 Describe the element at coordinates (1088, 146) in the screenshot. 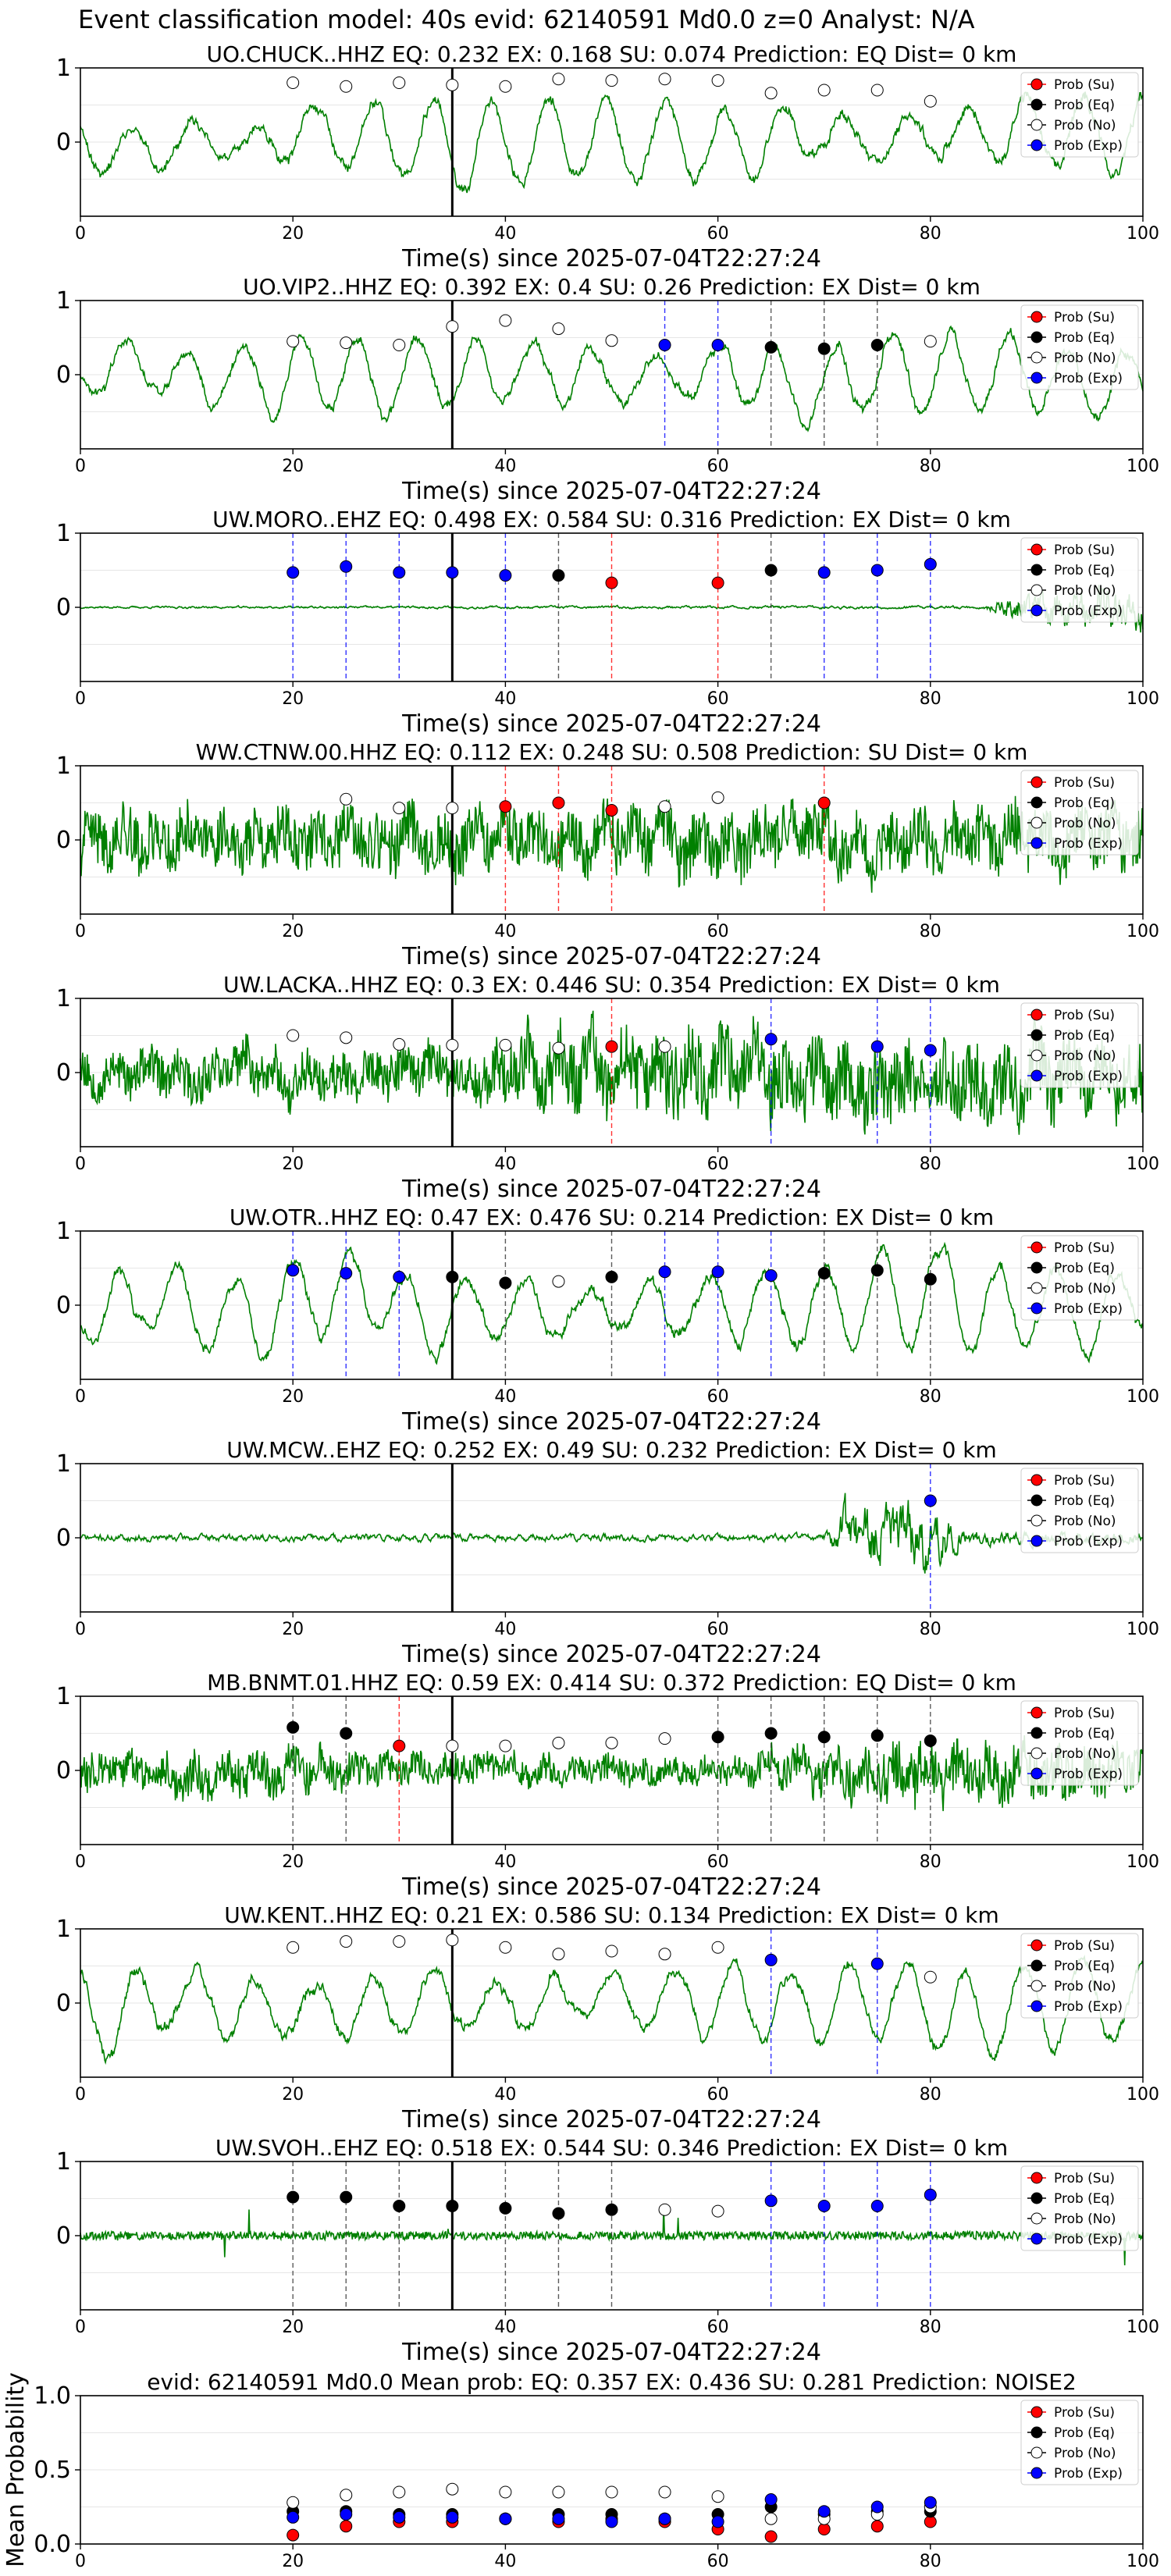

I see `legend-label-exp: Prob (Exp)` at that location.